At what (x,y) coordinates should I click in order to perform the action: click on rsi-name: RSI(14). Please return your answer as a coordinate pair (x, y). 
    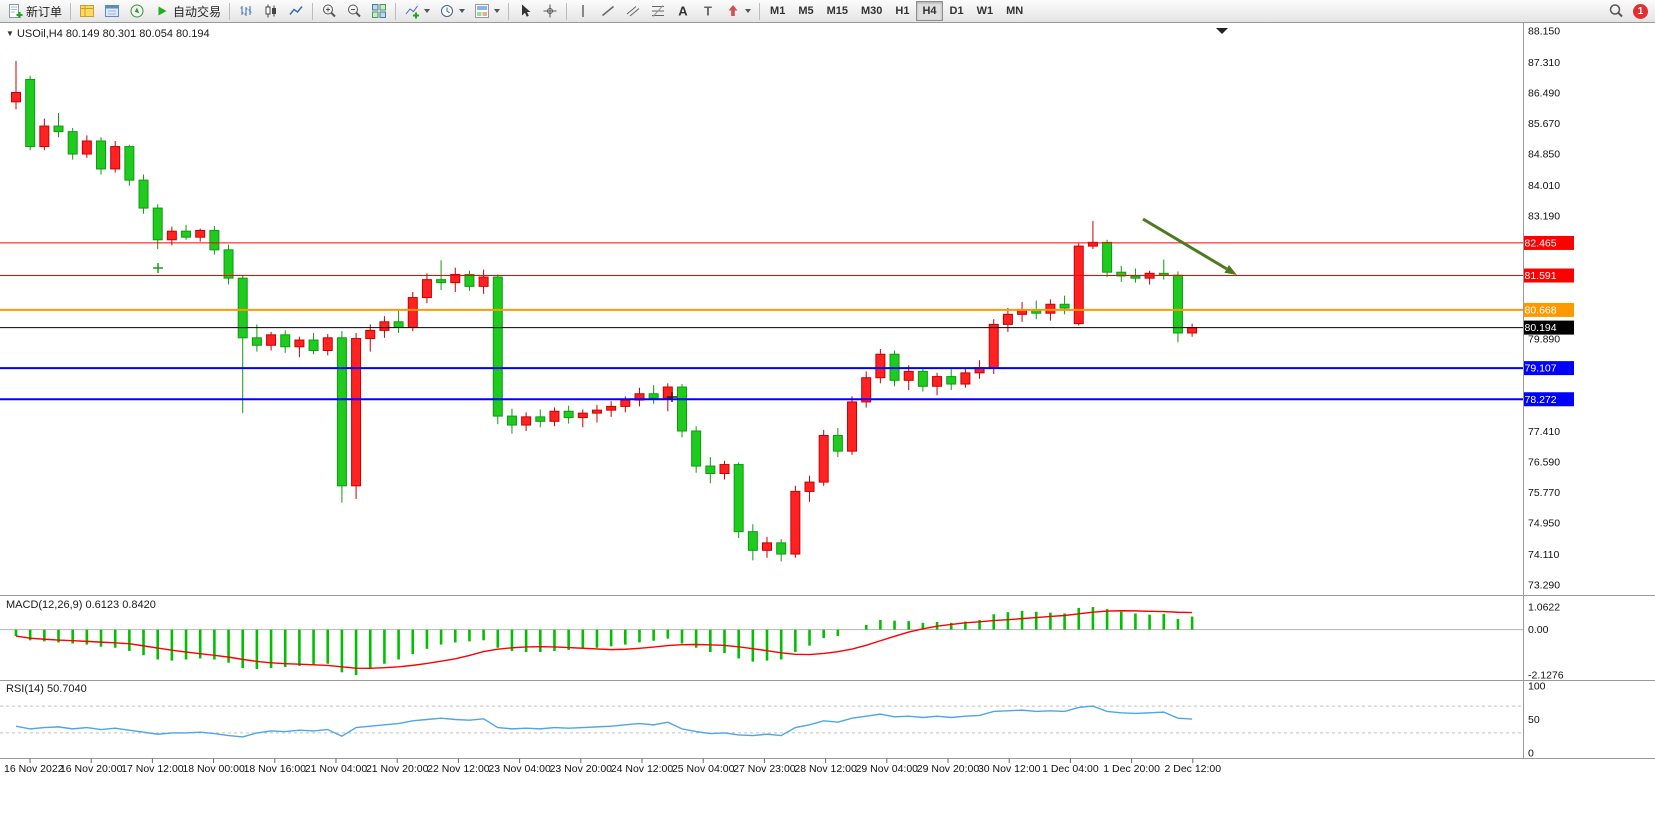
    Looking at the image, I should click on (25, 689).